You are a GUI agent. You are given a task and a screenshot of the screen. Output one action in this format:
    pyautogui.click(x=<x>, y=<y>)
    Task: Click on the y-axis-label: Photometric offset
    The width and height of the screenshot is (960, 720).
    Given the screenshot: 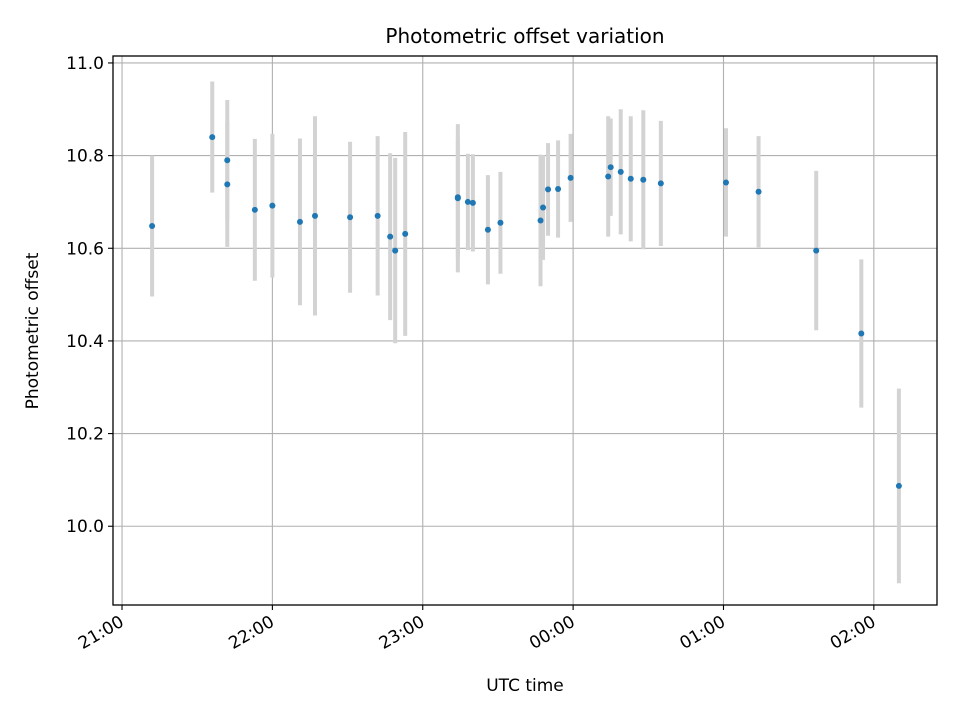 What is the action you would take?
    pyautogui.click(x=33, y=330)
    